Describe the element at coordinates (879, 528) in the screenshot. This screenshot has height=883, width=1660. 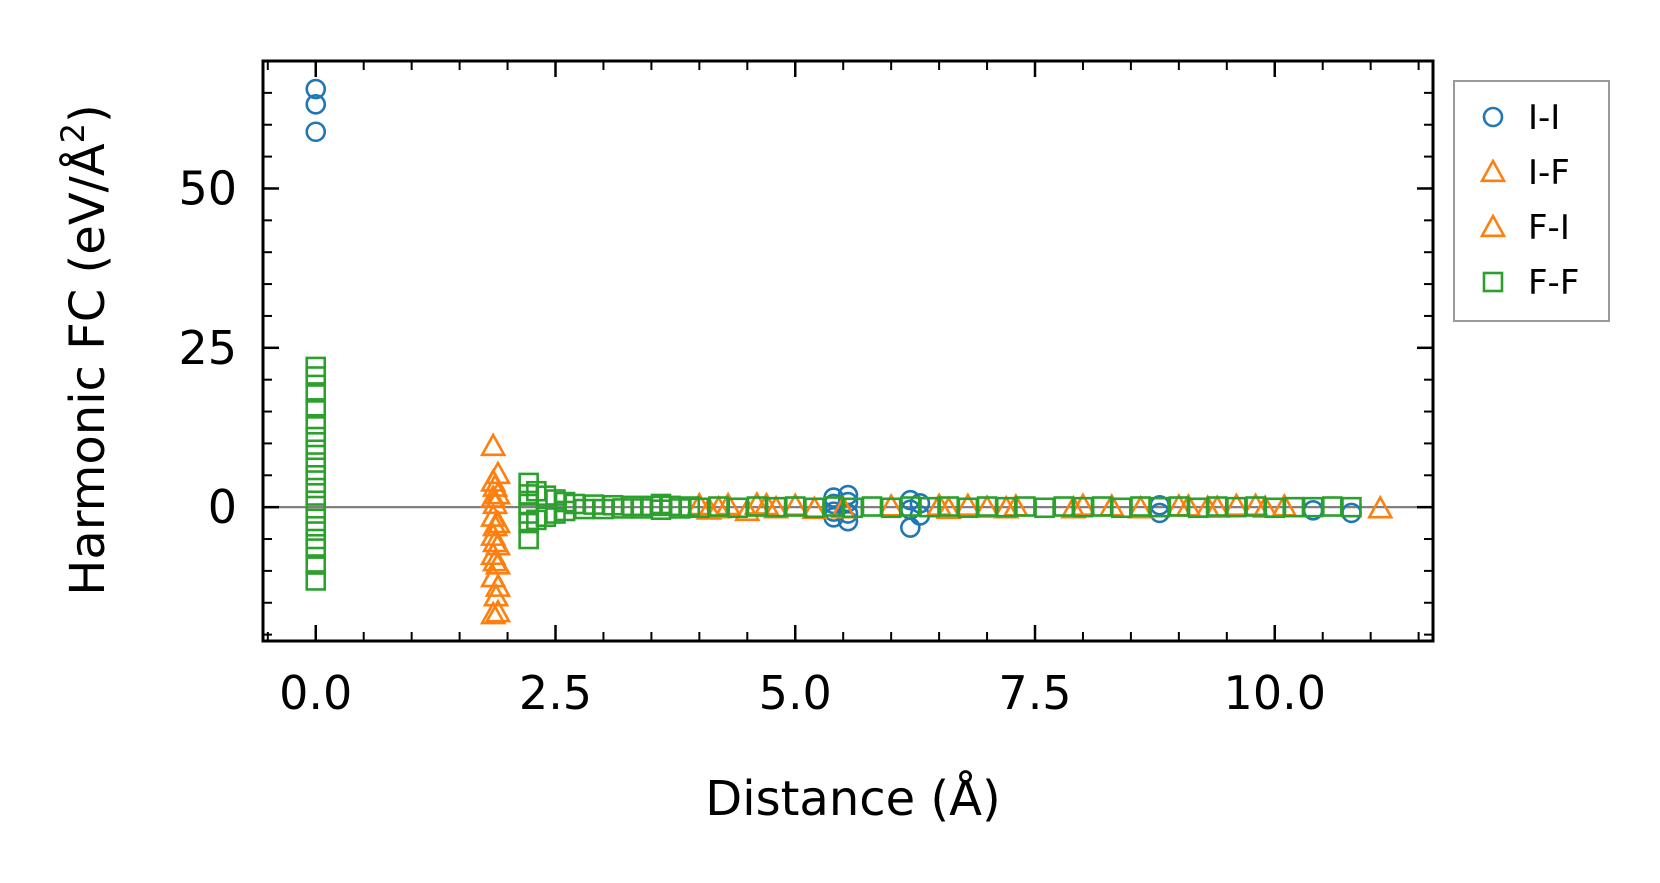
I see `series-I-F` at that location.